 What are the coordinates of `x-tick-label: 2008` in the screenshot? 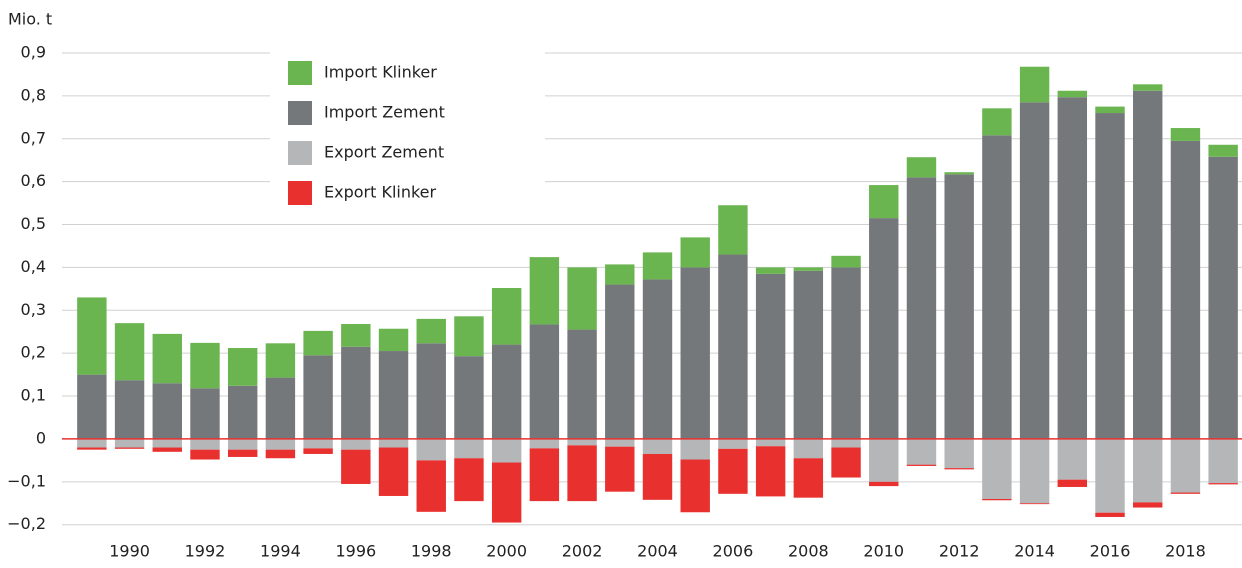 It's located at (808, 551).